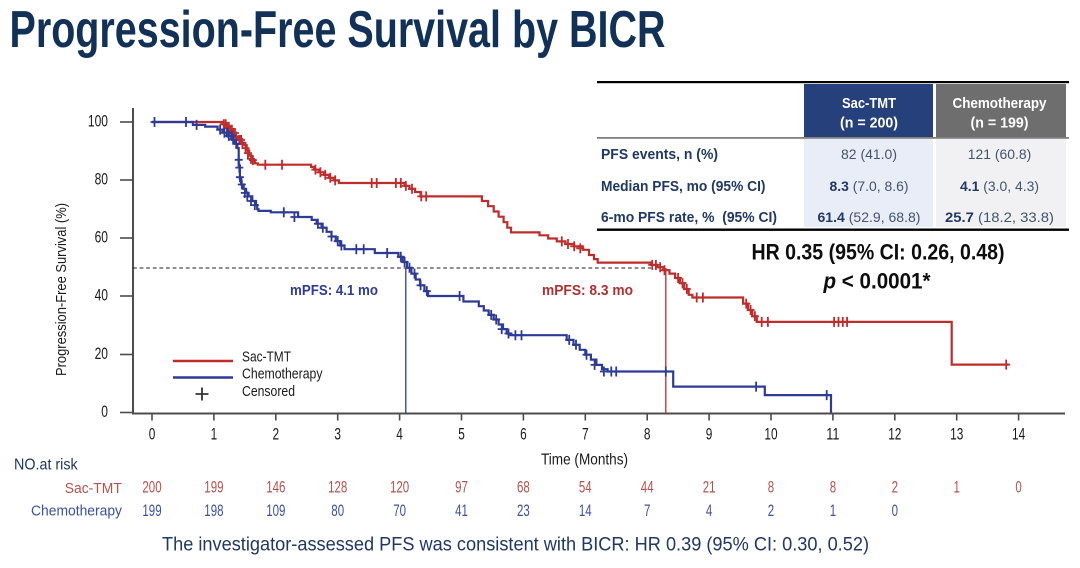 This screenshot has width=1080, height=568. Describe the element at coordinates (337, 487) in the screenshot. I see `svg-text: 128` at that location.